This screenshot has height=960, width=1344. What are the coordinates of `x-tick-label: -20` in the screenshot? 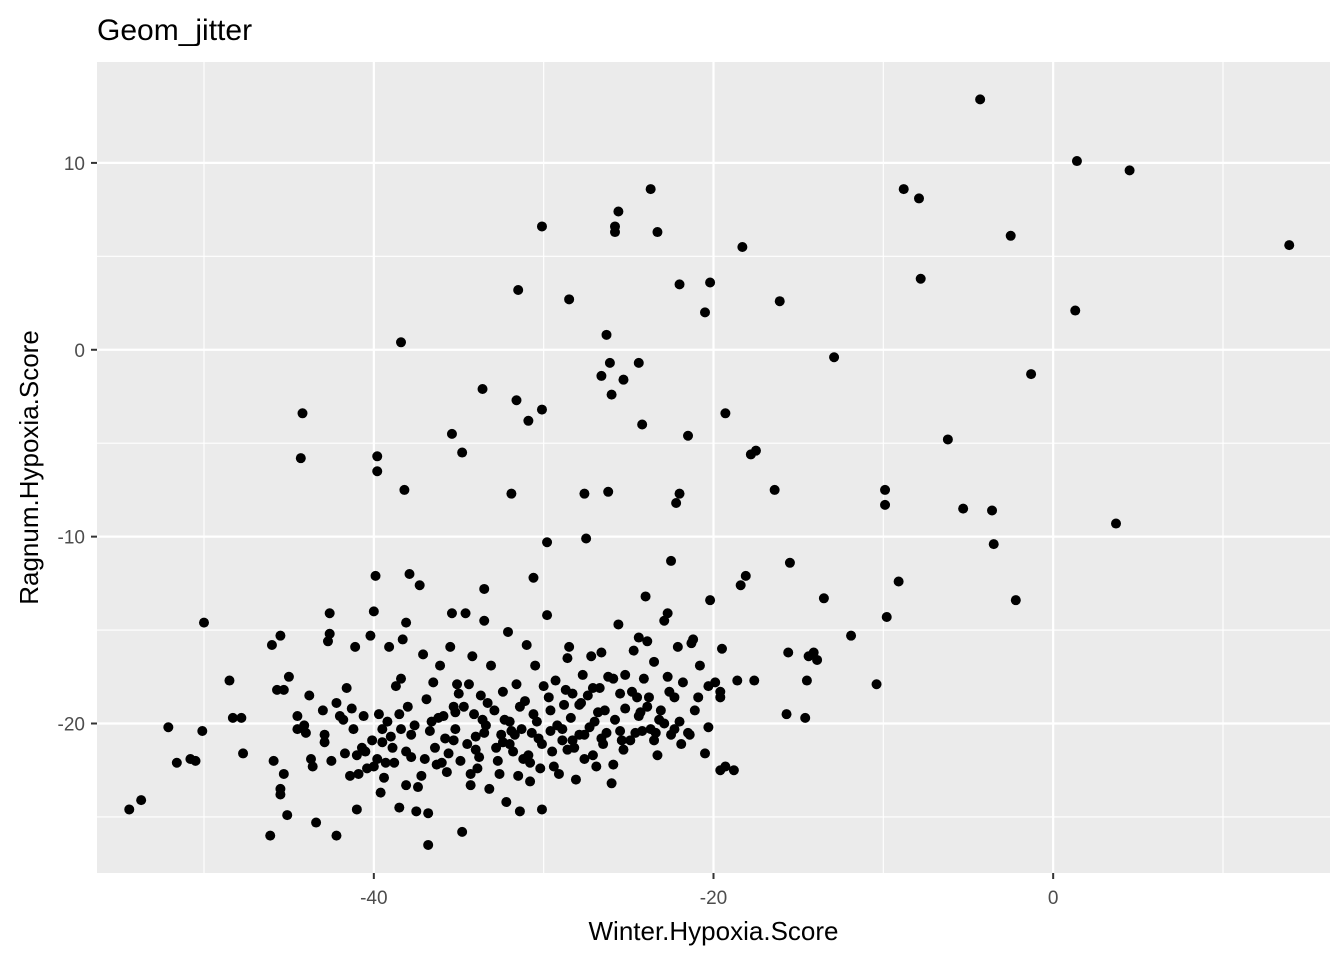 It's located at (713, 898).